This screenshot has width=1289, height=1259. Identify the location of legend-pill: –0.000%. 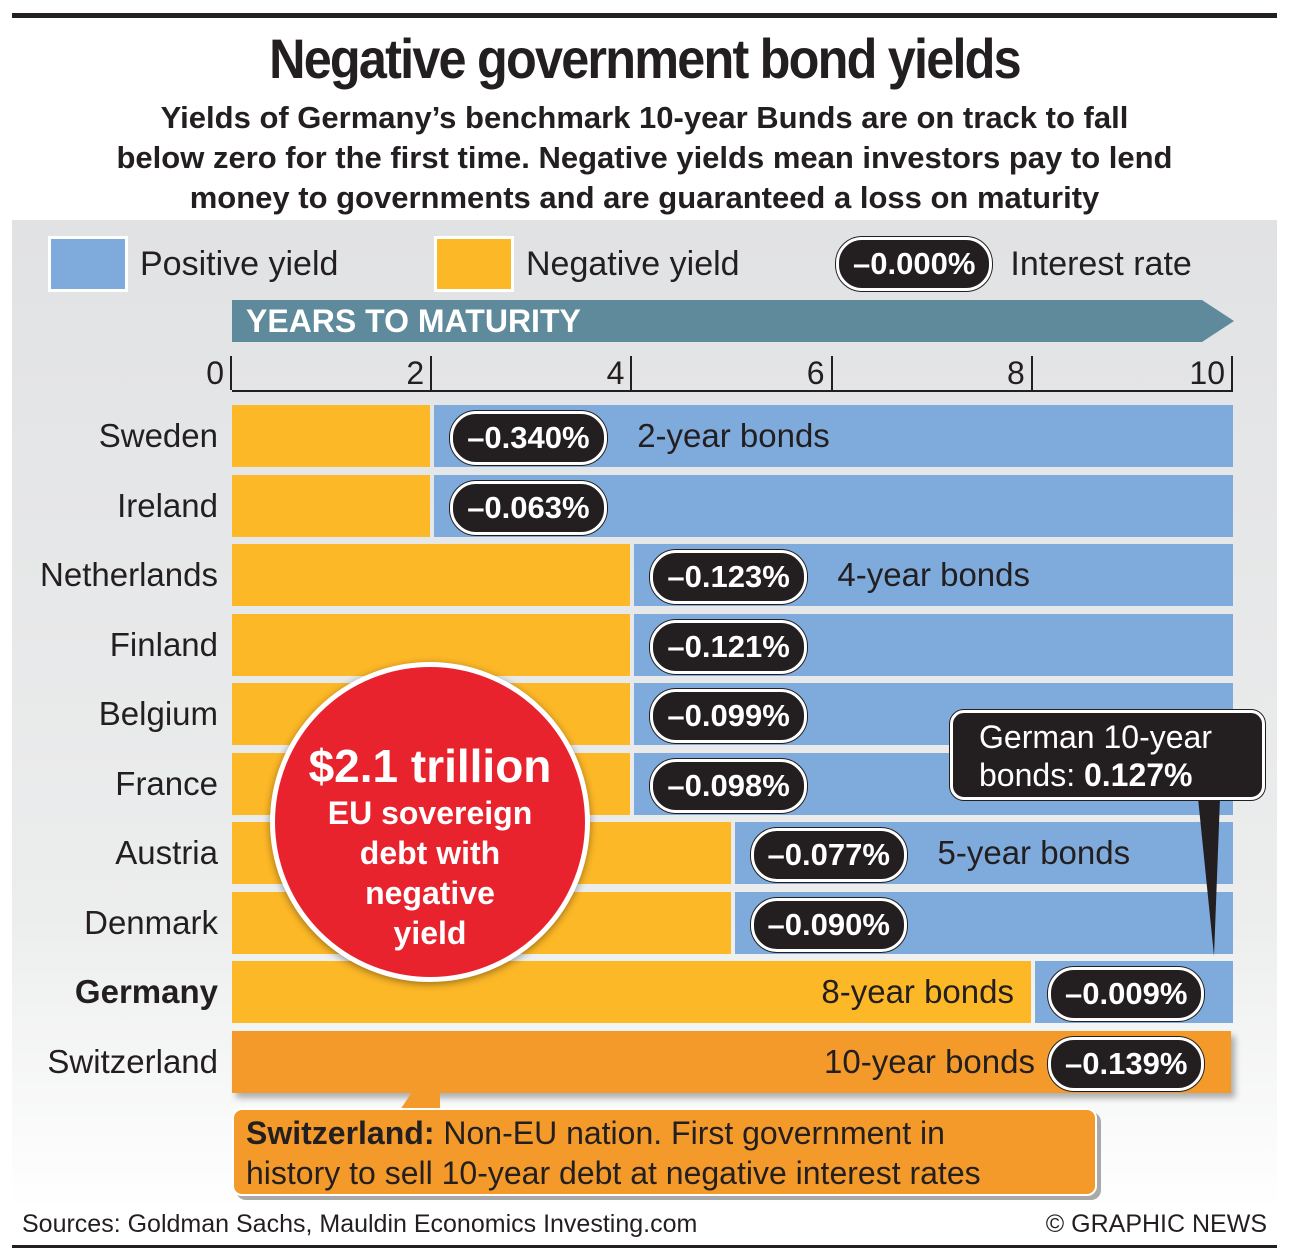
(914, 264).